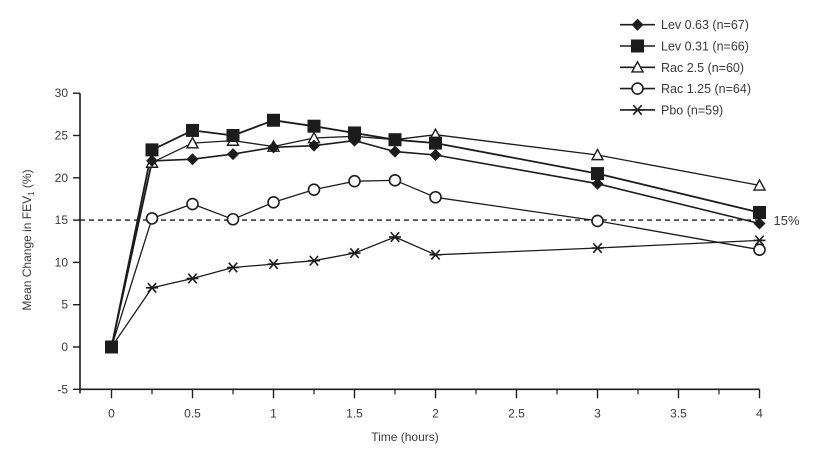 This screenshot has height=465, width=829. I want to click on y-tick-label: 20, so click(62, 178).